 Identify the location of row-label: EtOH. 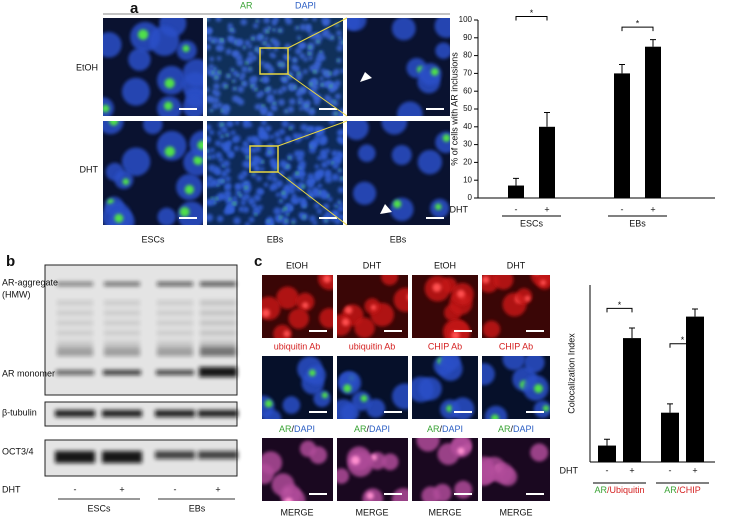
(87, 67).